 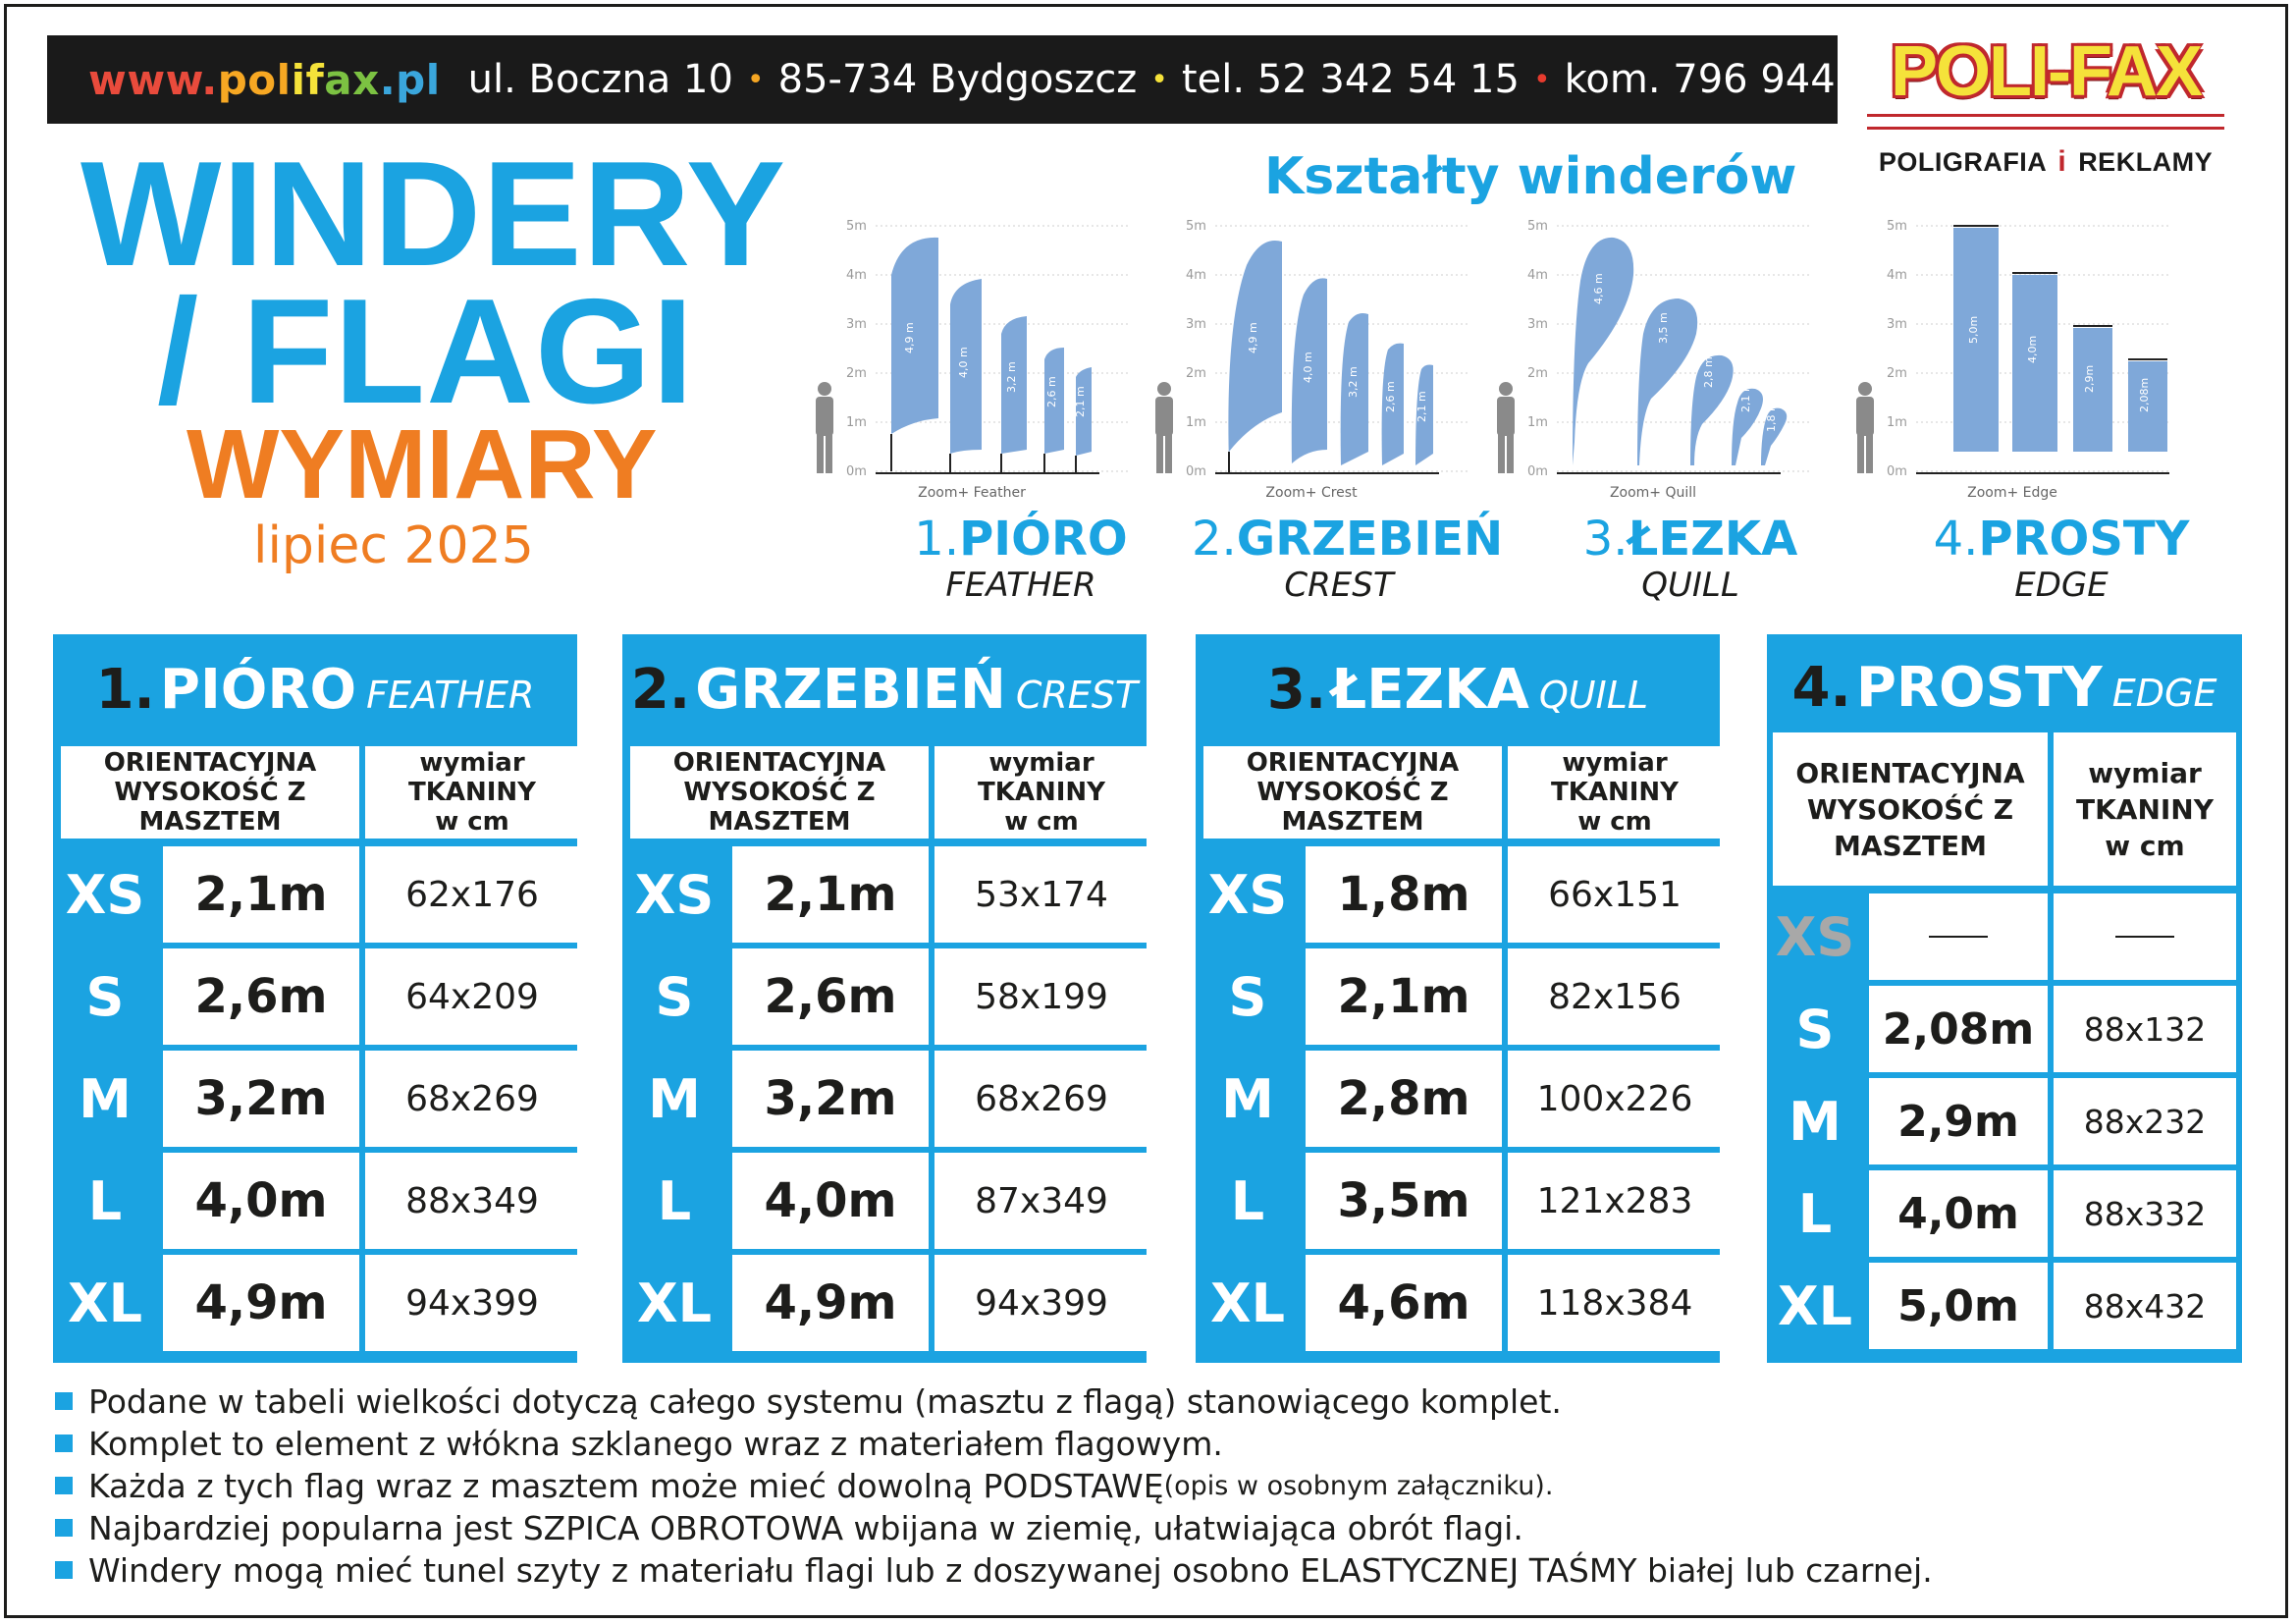 I want to click on fabric-cell: 88x332, so click(x=2145, y=1213).